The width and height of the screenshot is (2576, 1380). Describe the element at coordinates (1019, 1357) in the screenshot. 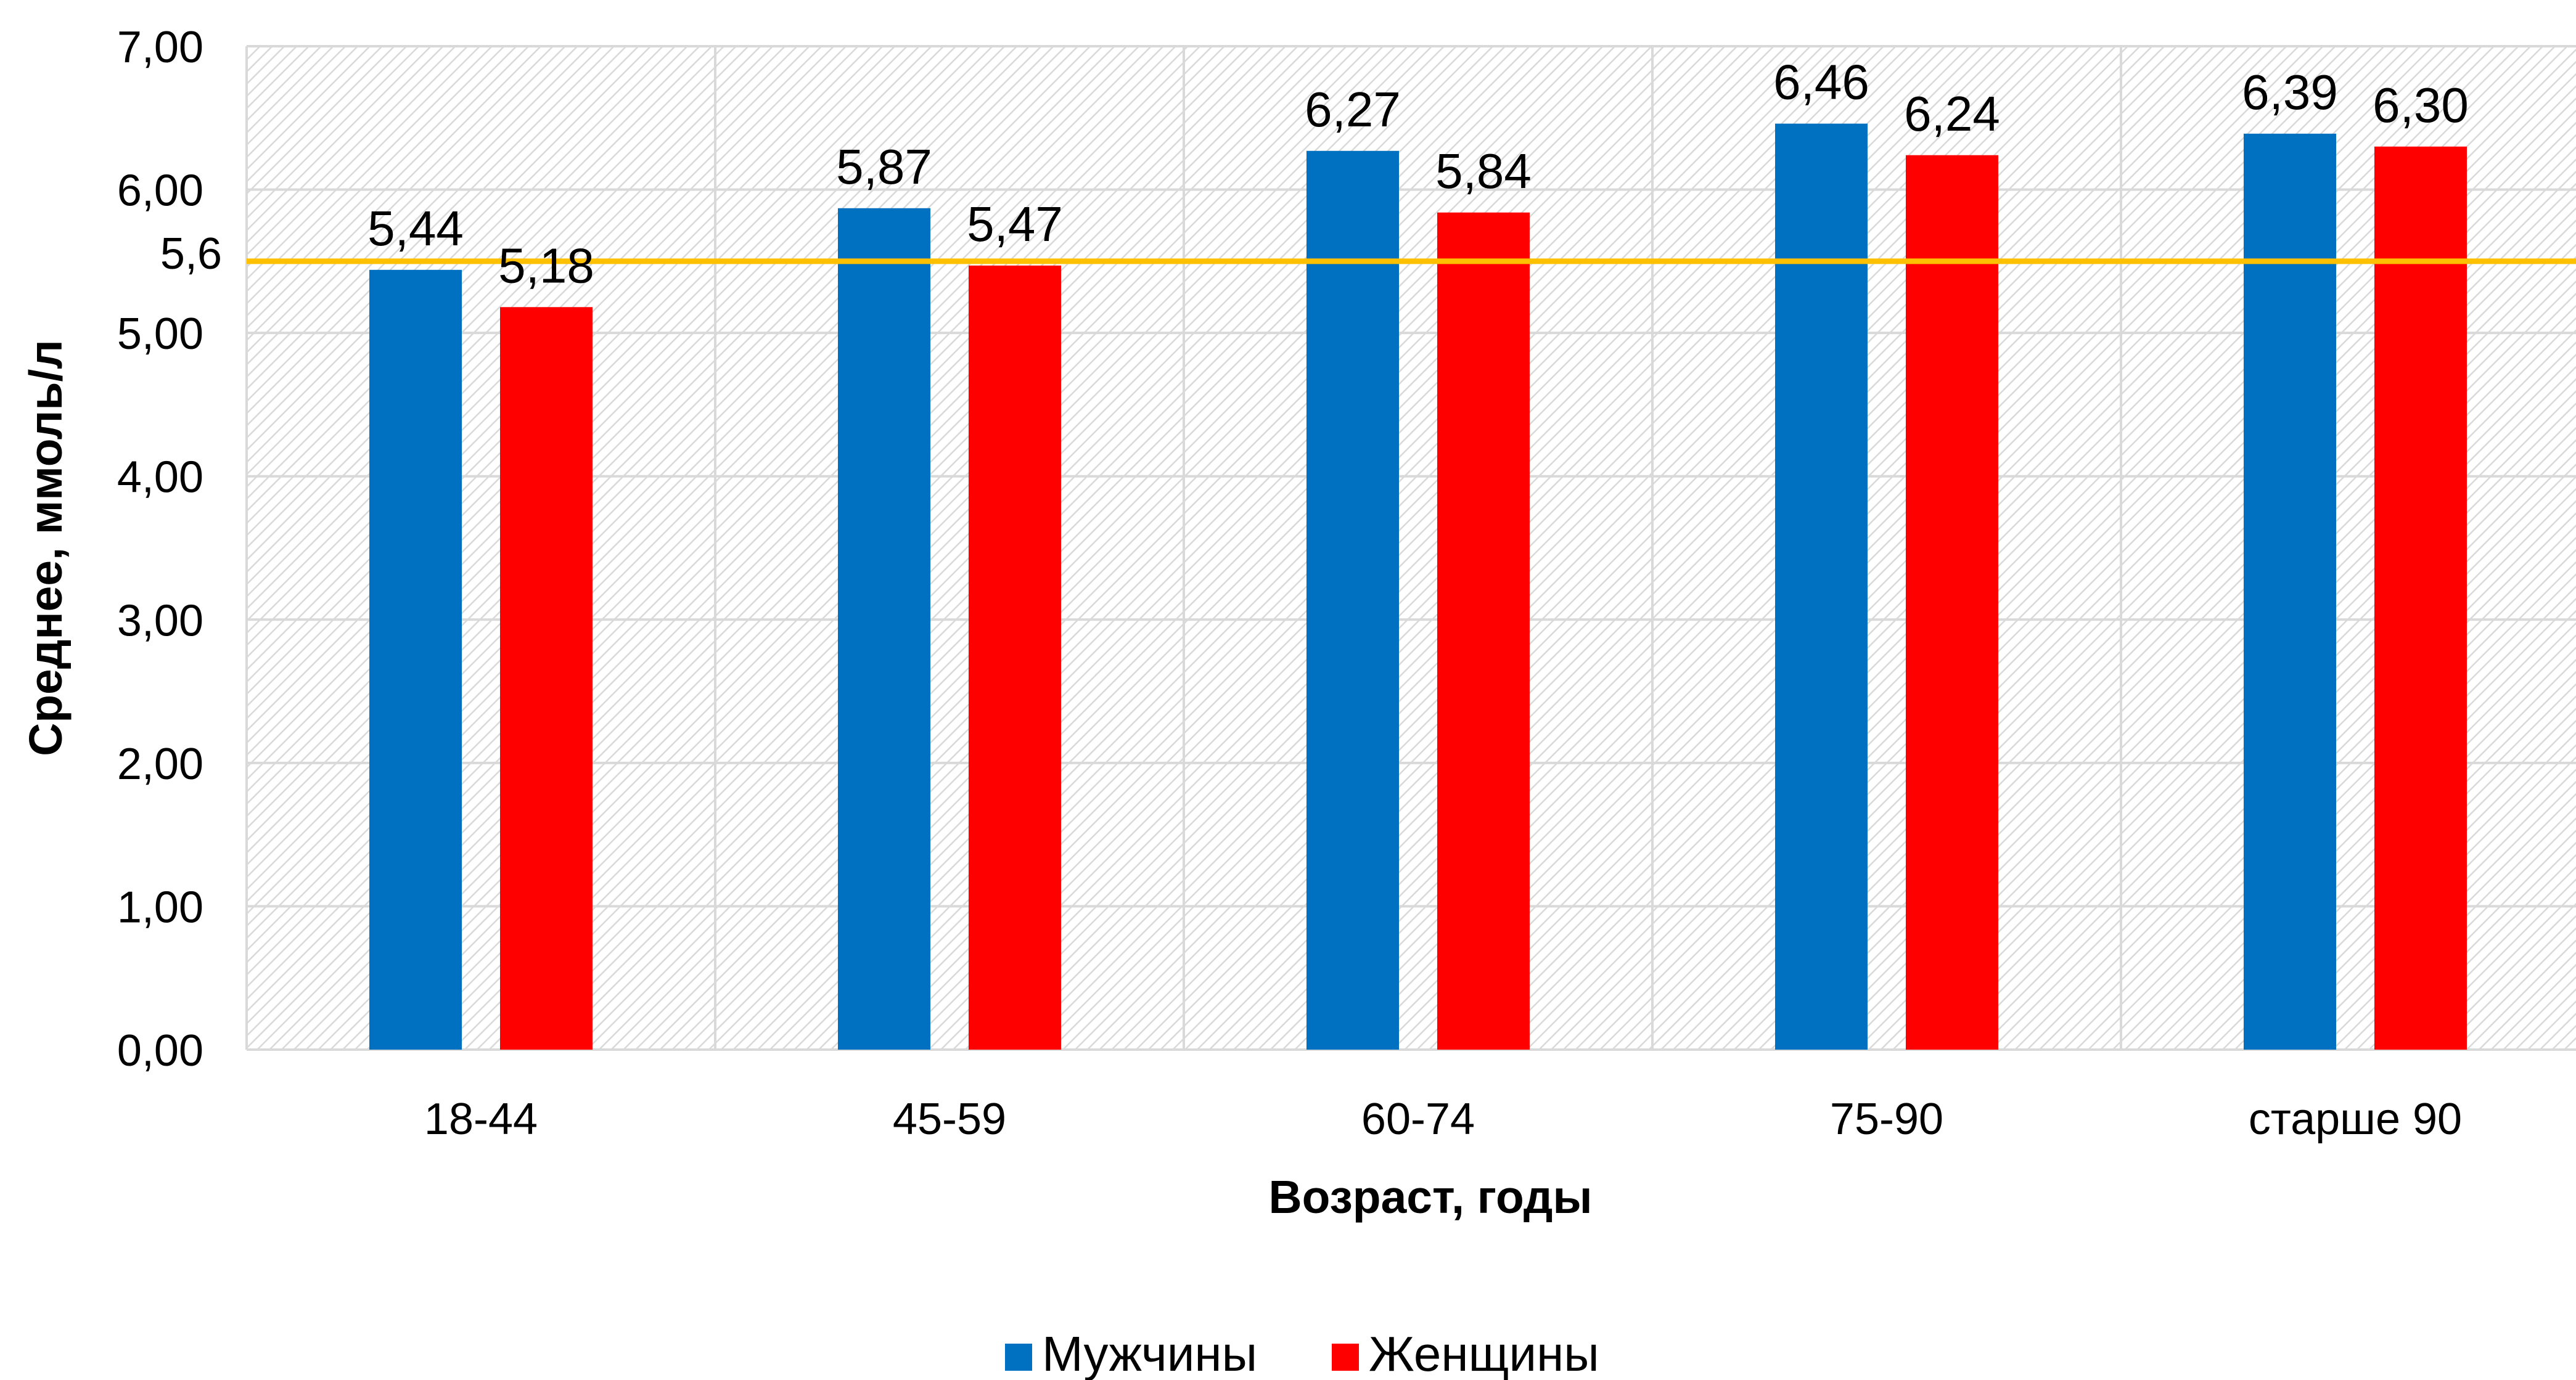

I see `legend-swatch-men` at that location.